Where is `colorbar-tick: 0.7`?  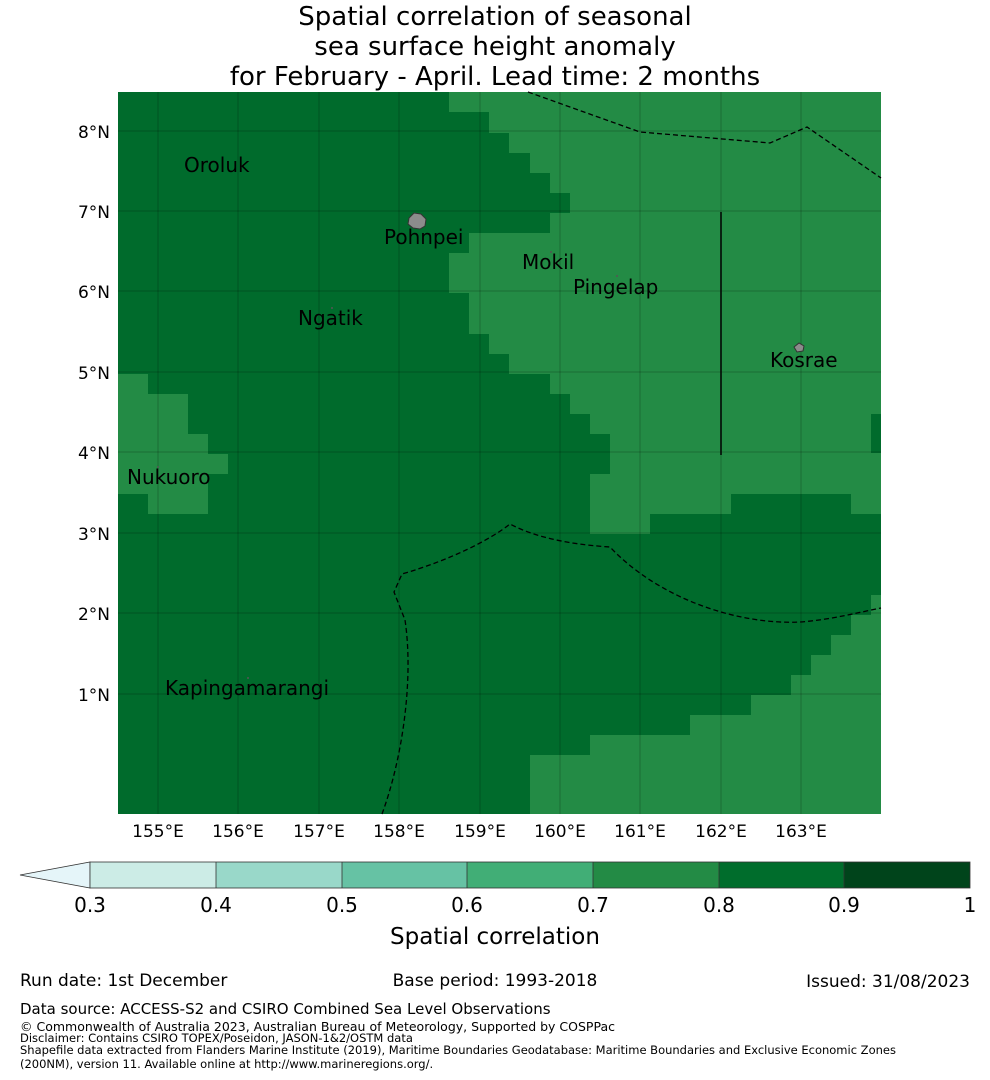 colorbar-tick: 0.7 is located at coordinates (593, 905).